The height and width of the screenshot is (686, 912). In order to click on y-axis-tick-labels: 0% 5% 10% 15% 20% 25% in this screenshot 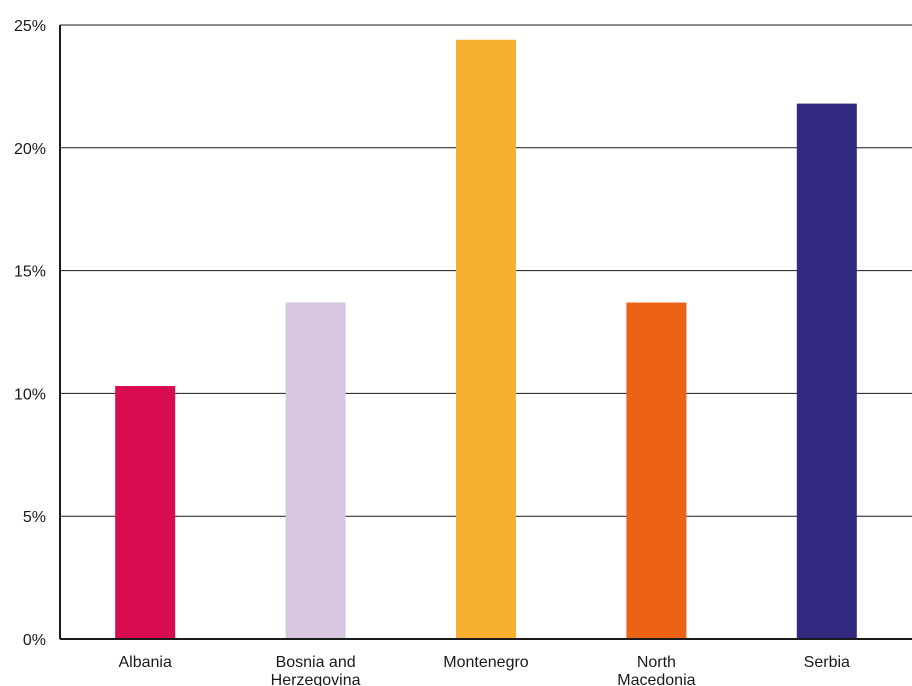, I will do `click(30, 333)`.